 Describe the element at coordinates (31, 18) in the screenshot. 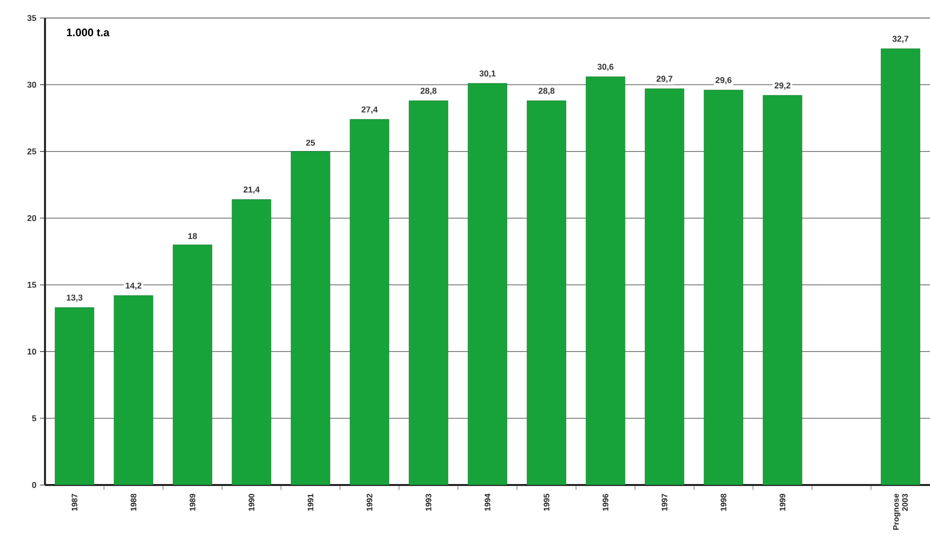

I see `y-tick-label: 35` at that location.